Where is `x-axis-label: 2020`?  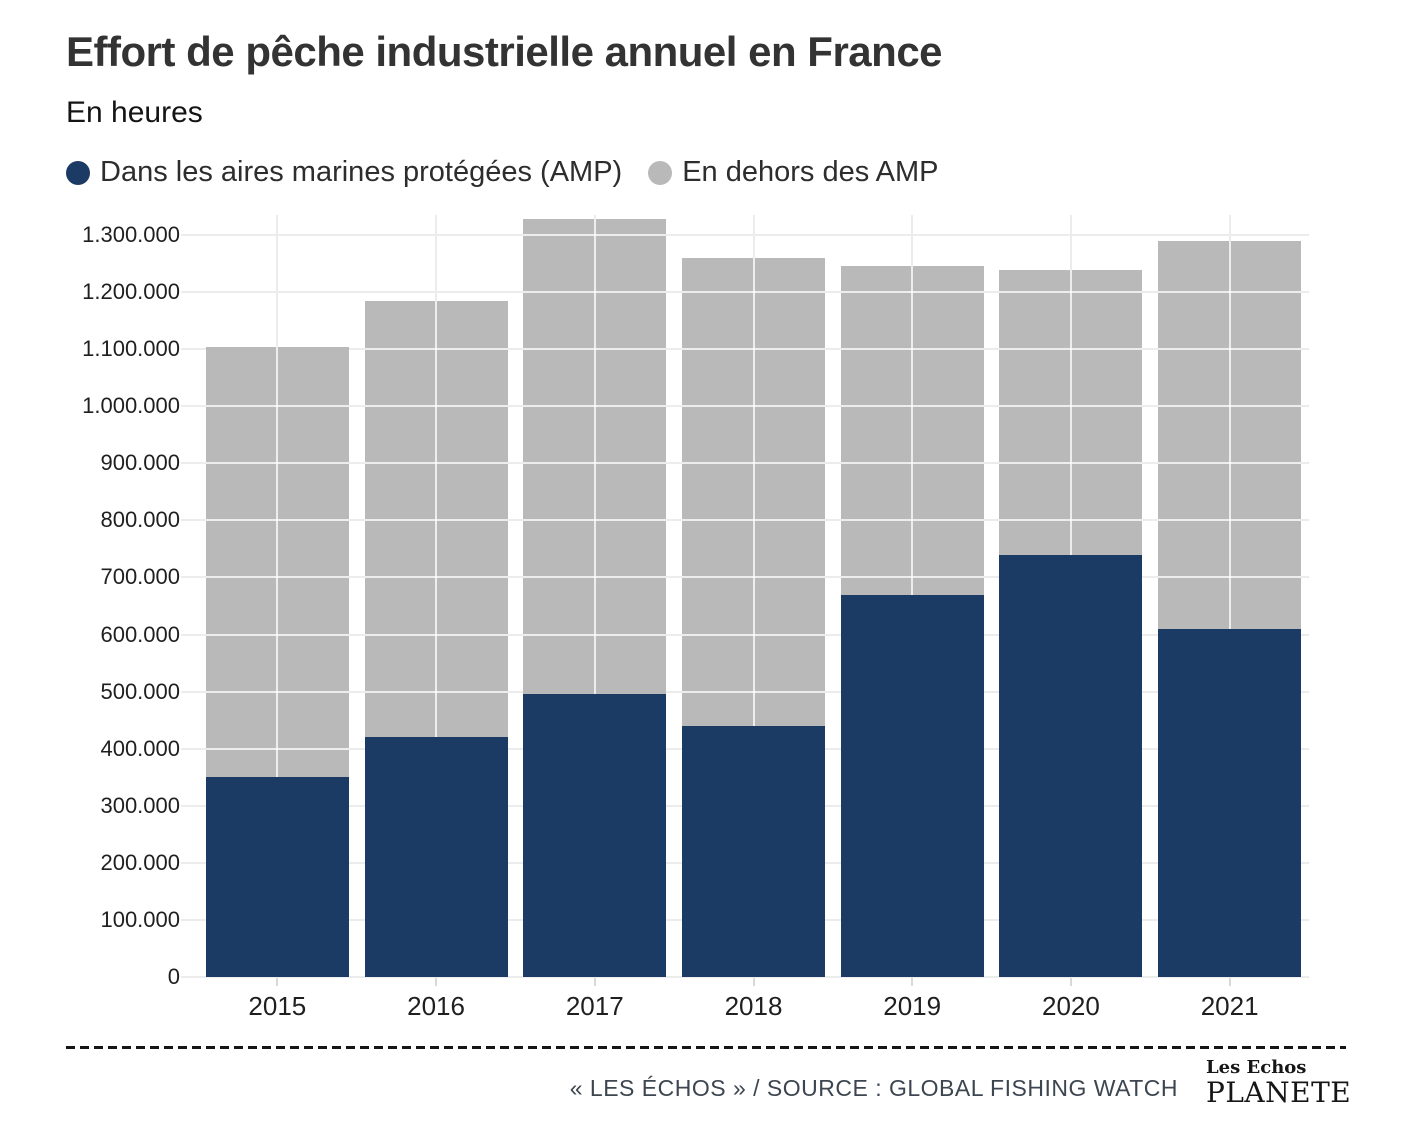
x-axis-label: 2020 is located at coordinates (1070, 1006).